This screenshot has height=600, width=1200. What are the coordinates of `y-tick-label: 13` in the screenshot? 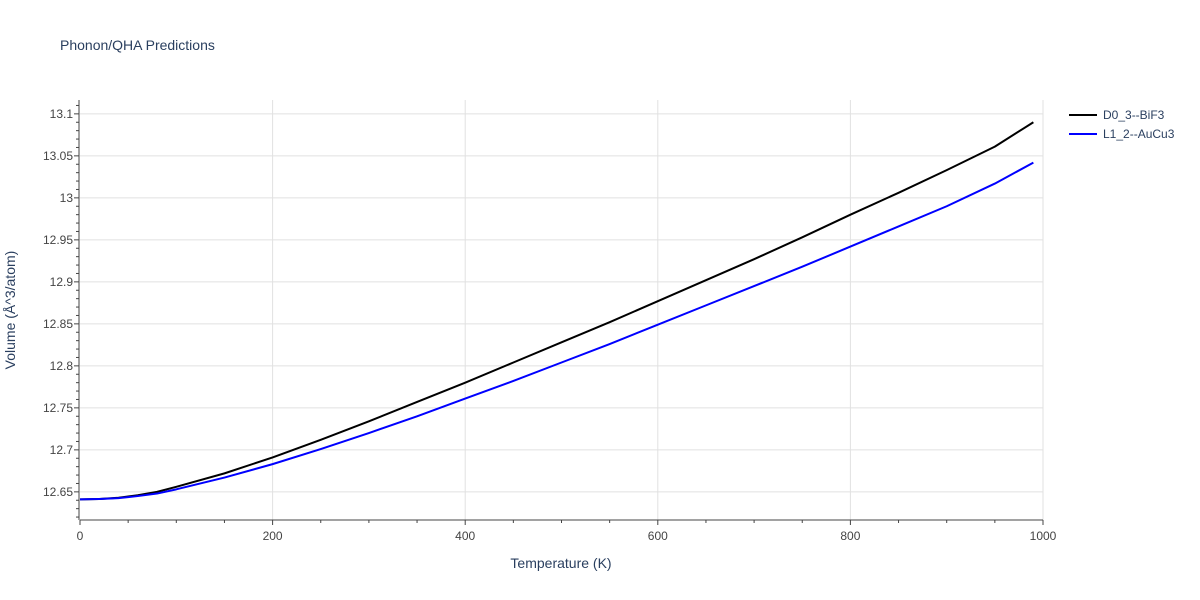 It's located at (67, 198).